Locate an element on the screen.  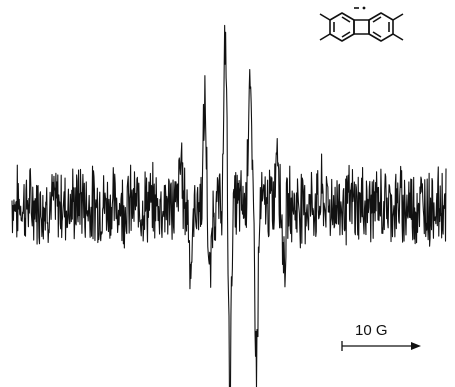
molecule-structure-icon is located at coordinates (361, 24).